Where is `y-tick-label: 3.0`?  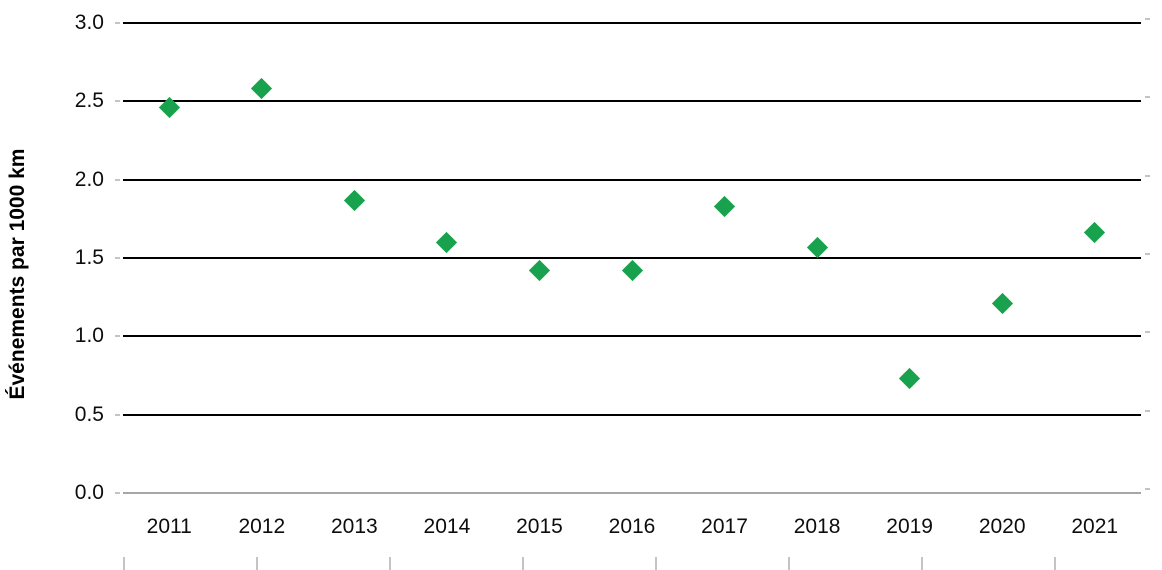 y-tick-label: 3.0 is located at coordinates (89, 22).